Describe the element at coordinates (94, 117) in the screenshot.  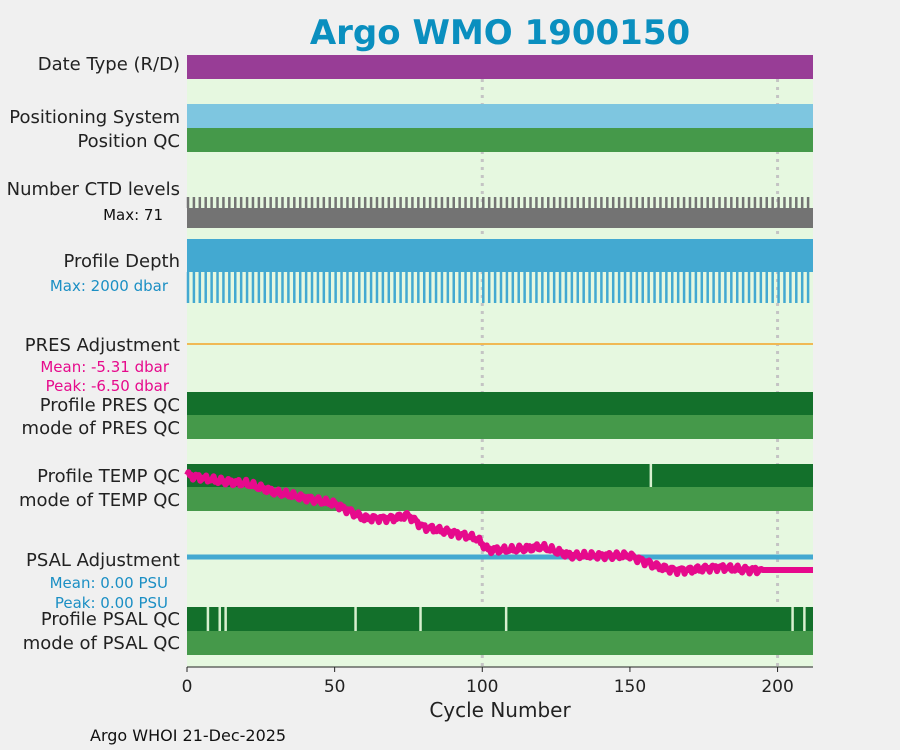
I see `label-positioning-system: Positioning System` at that location.